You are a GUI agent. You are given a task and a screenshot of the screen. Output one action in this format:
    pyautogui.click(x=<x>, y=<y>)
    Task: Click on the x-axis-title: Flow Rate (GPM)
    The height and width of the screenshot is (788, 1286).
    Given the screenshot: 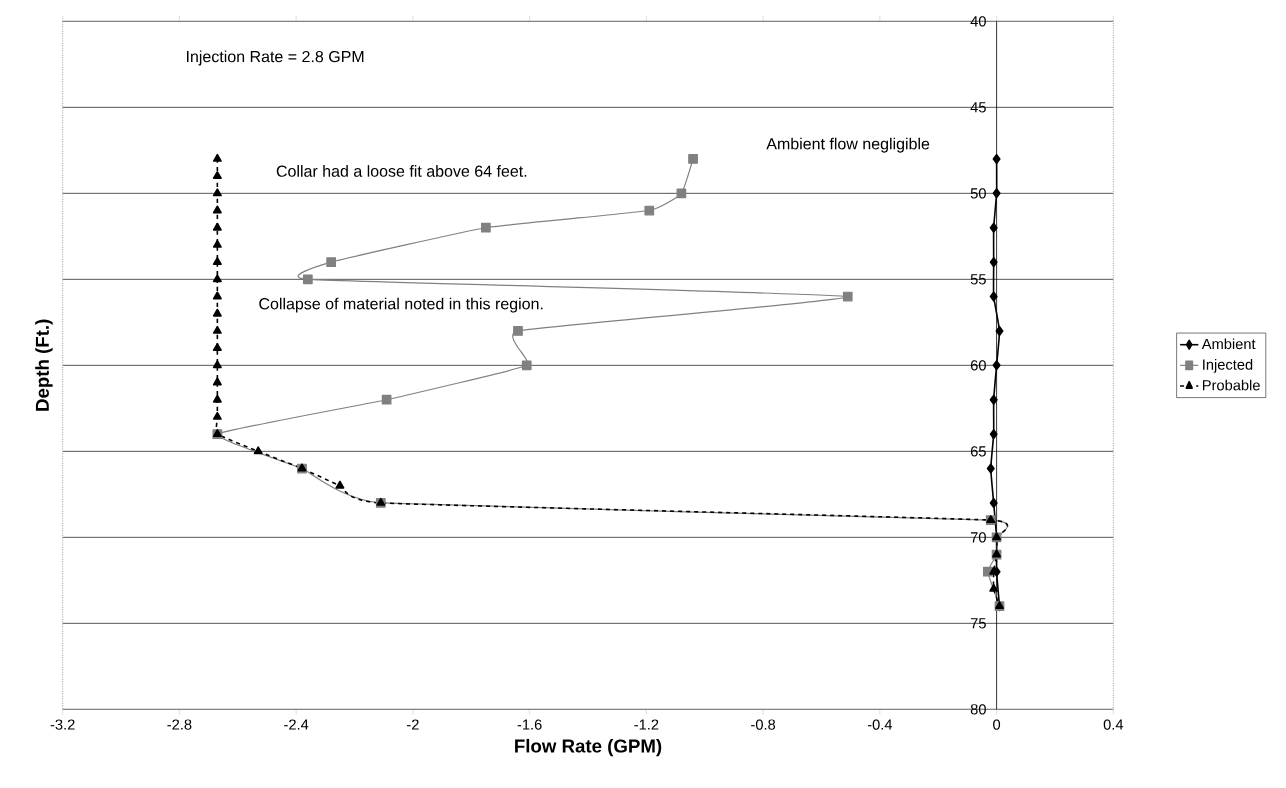 What is the action you would take?
    pyautogui.click(x=588, y=747)
    